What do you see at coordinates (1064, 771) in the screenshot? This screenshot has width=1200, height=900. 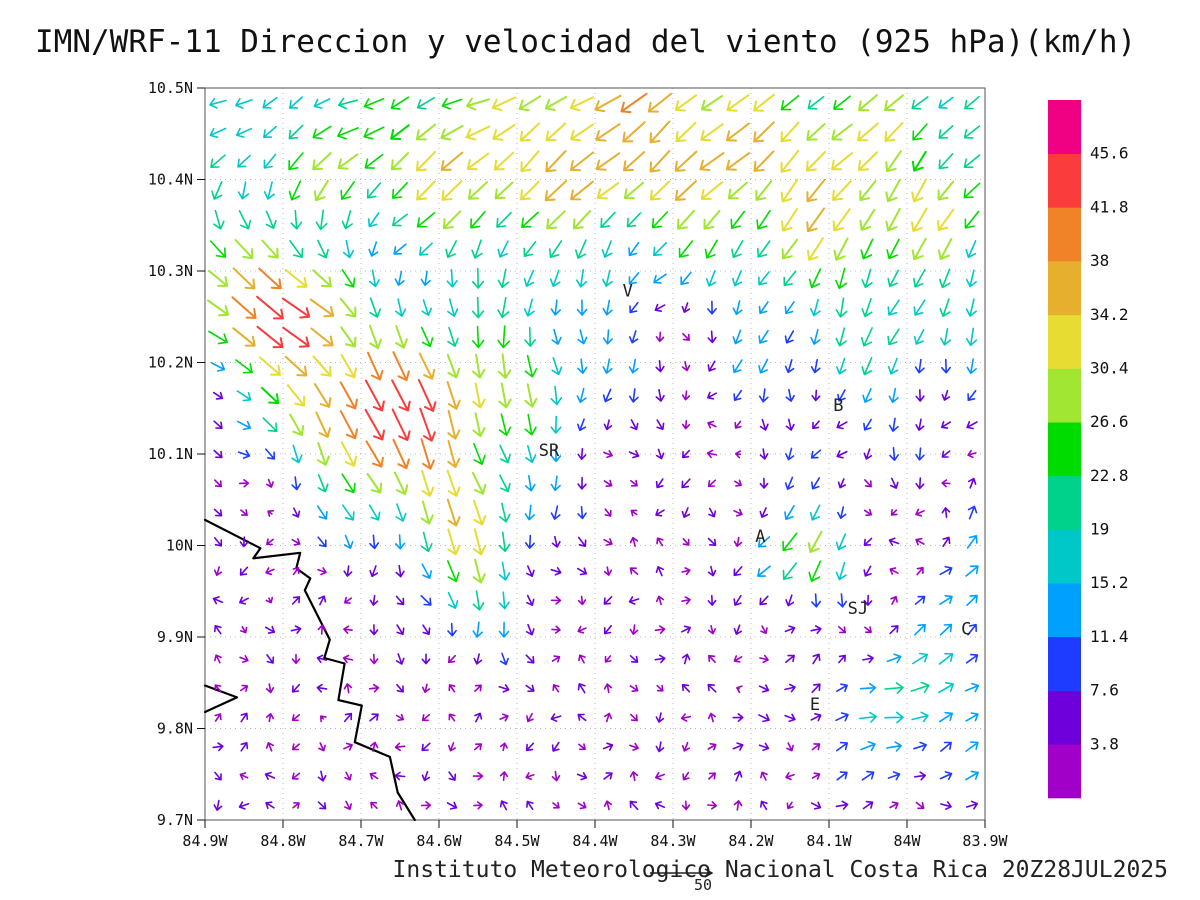 I see `colorbar-segment` at bounding box center [1064, 771].